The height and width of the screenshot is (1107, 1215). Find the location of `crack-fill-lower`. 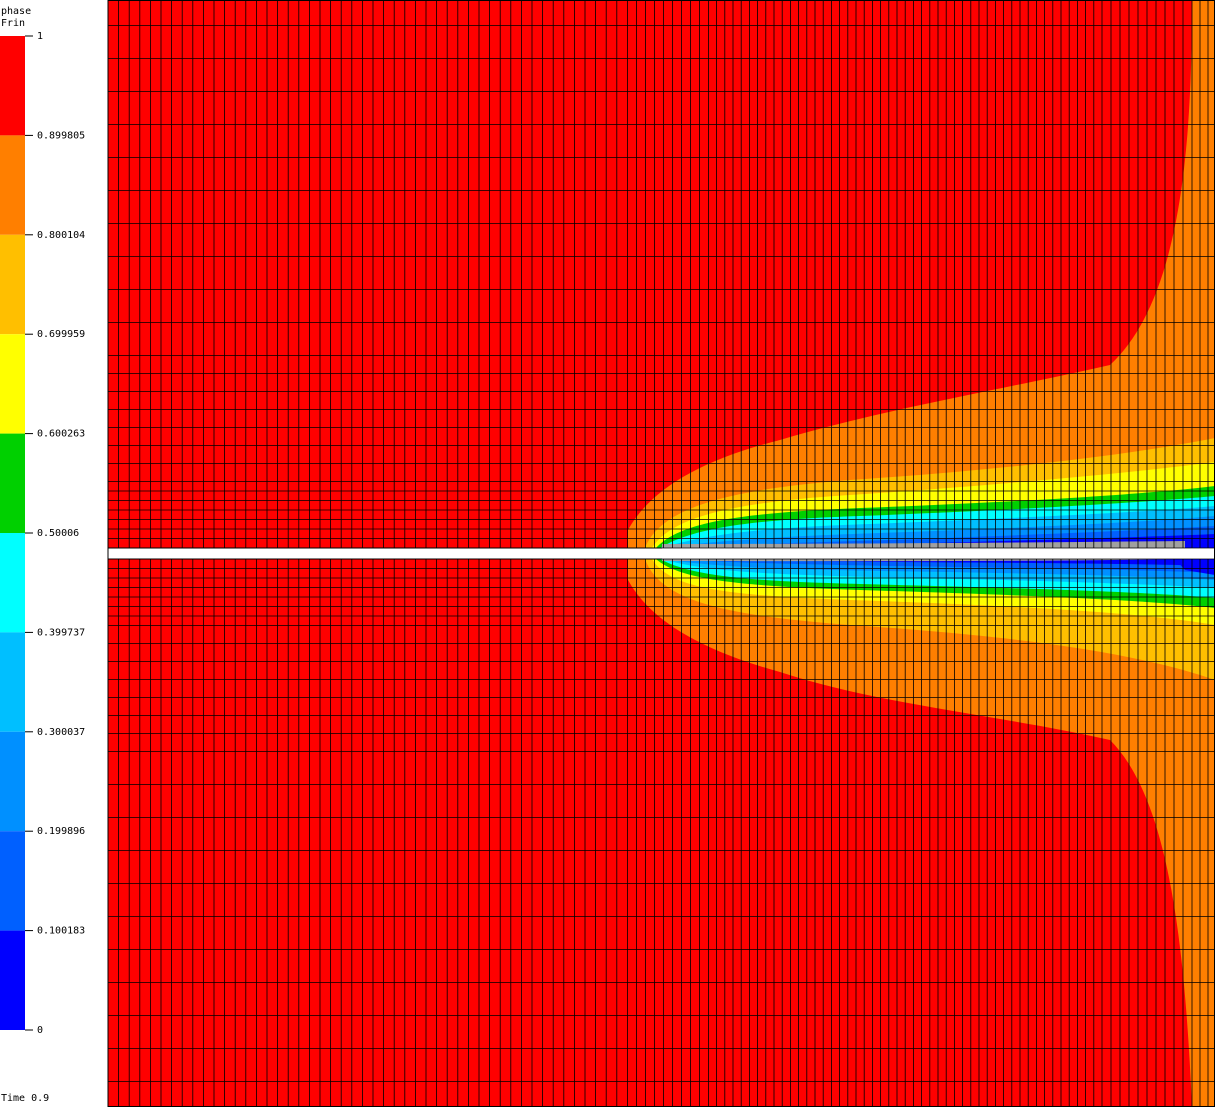

crack-fill-lower is located at coordinates (923, 560).